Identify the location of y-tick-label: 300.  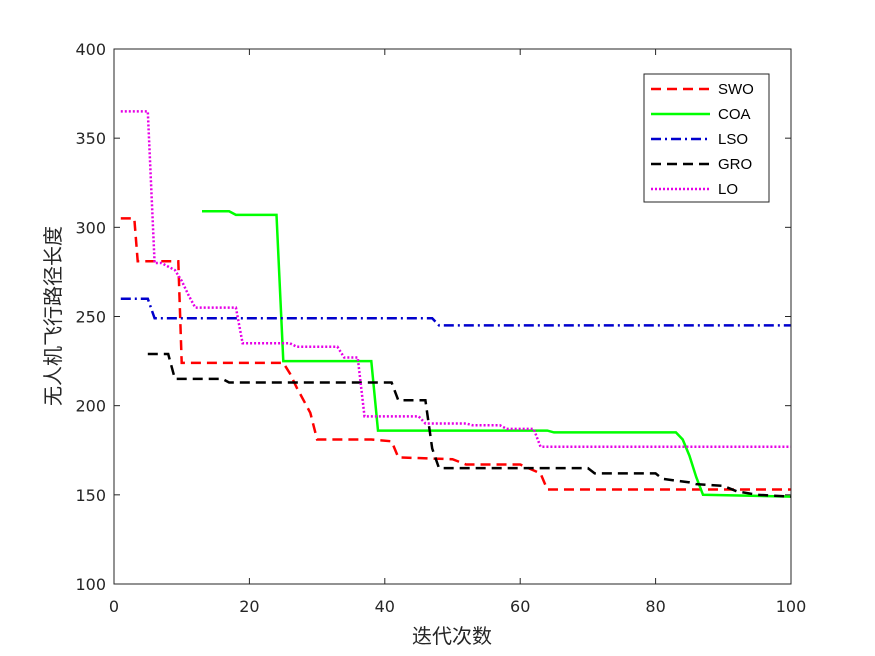
(90, 227).